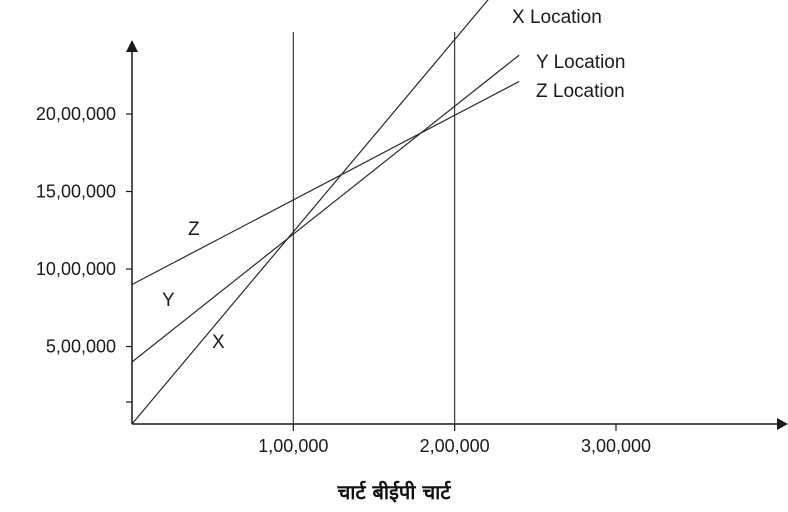 The height and width of the screenshot is (512, 788). I want to click on y-tick-label: 20,00,000, so click(76, 114).